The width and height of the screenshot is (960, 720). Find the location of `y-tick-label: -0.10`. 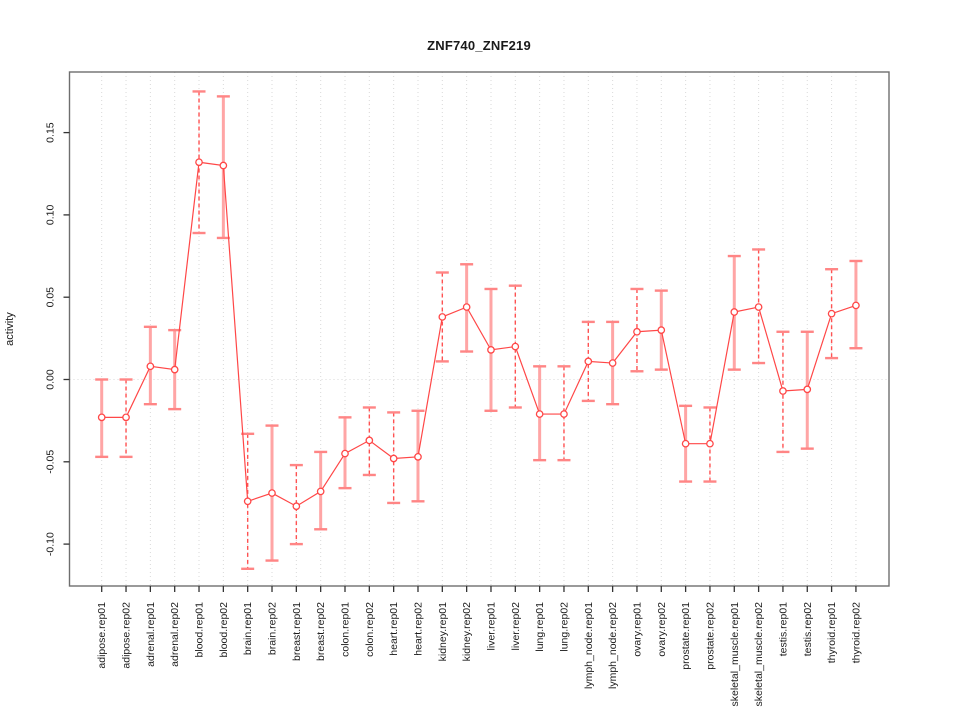

y-tick-label: -0.10 is located at coordinates (51, 544).